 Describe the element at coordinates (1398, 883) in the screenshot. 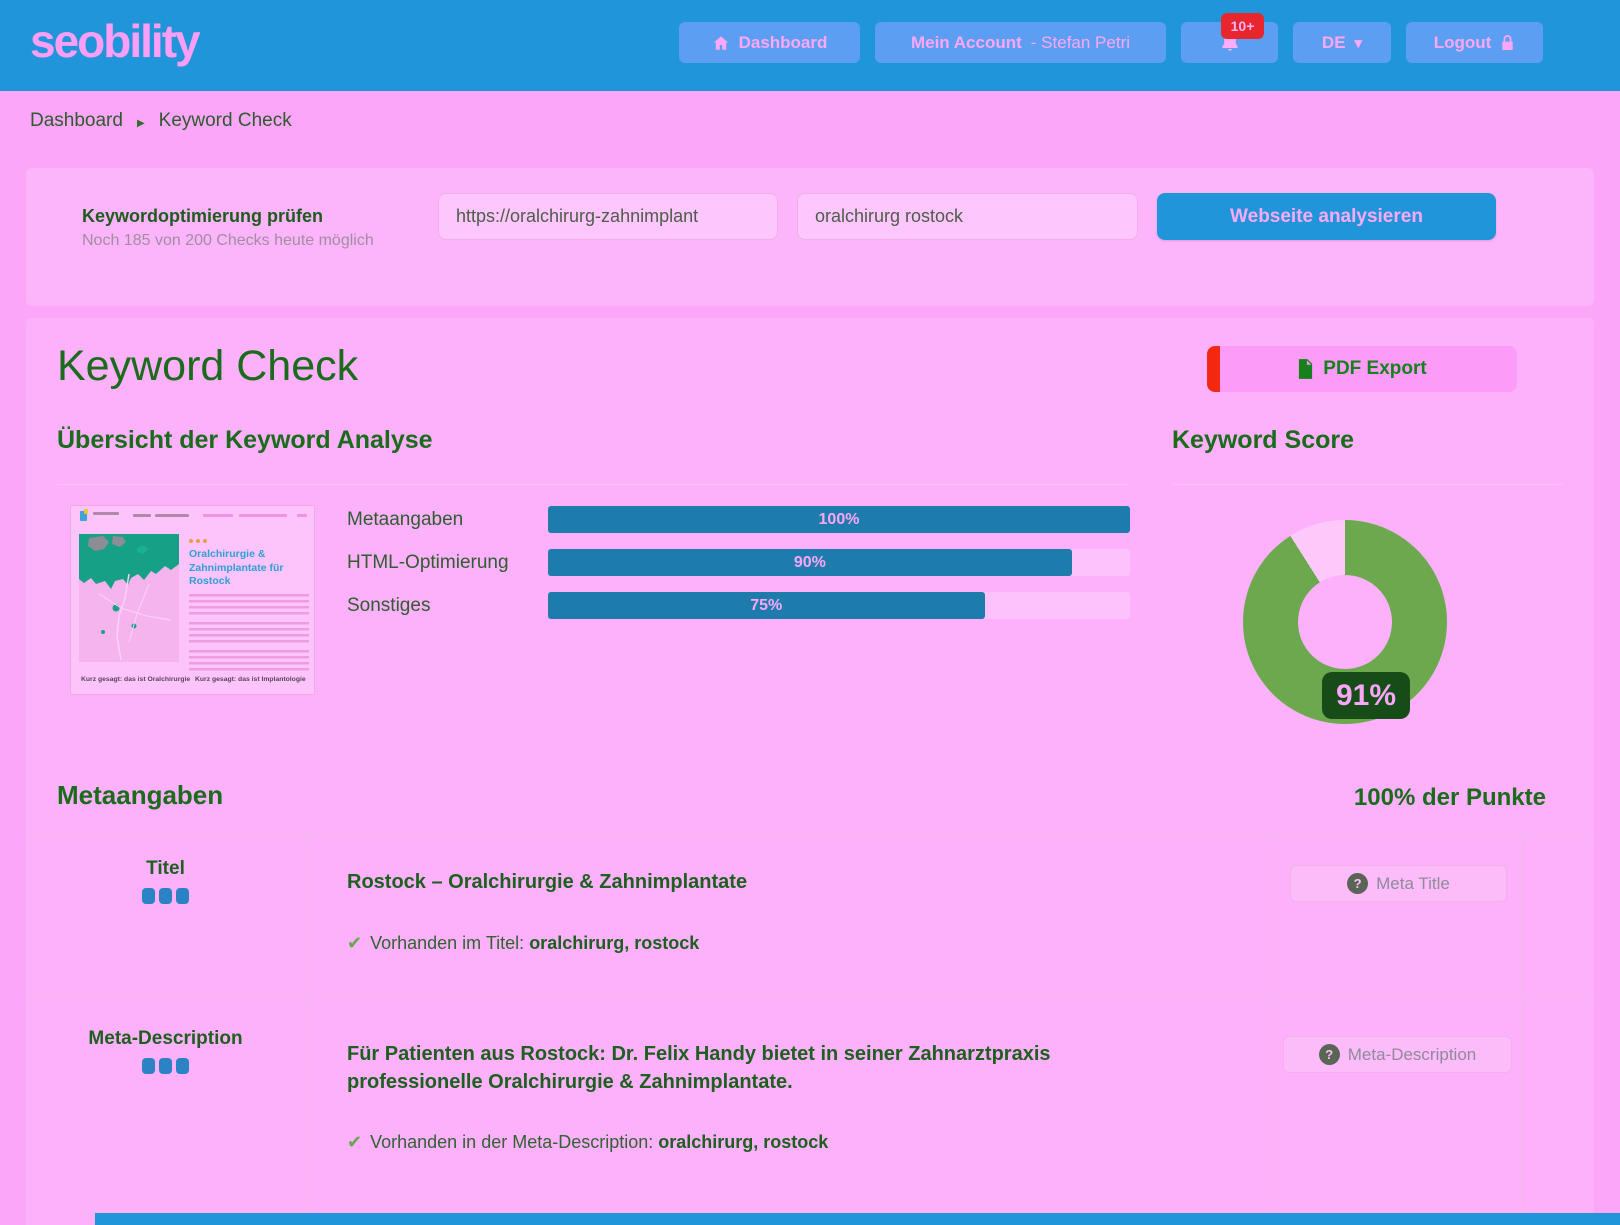

I see `meta-title-help-button: Meta Title` at that location.